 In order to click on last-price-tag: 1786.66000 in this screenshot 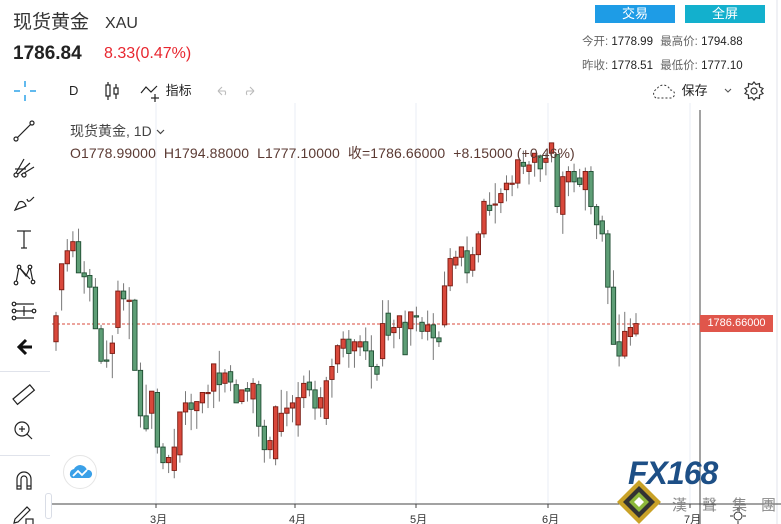, I will do `click(736, 323)`.